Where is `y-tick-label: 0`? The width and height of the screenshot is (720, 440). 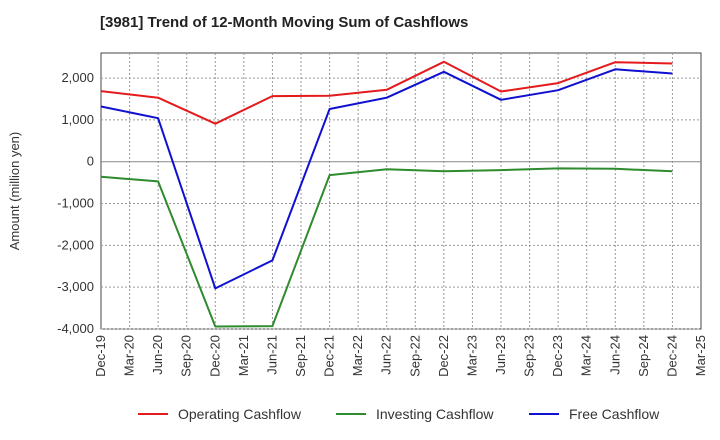 y-tick-label: 0 is located at coordinates (90, 161).